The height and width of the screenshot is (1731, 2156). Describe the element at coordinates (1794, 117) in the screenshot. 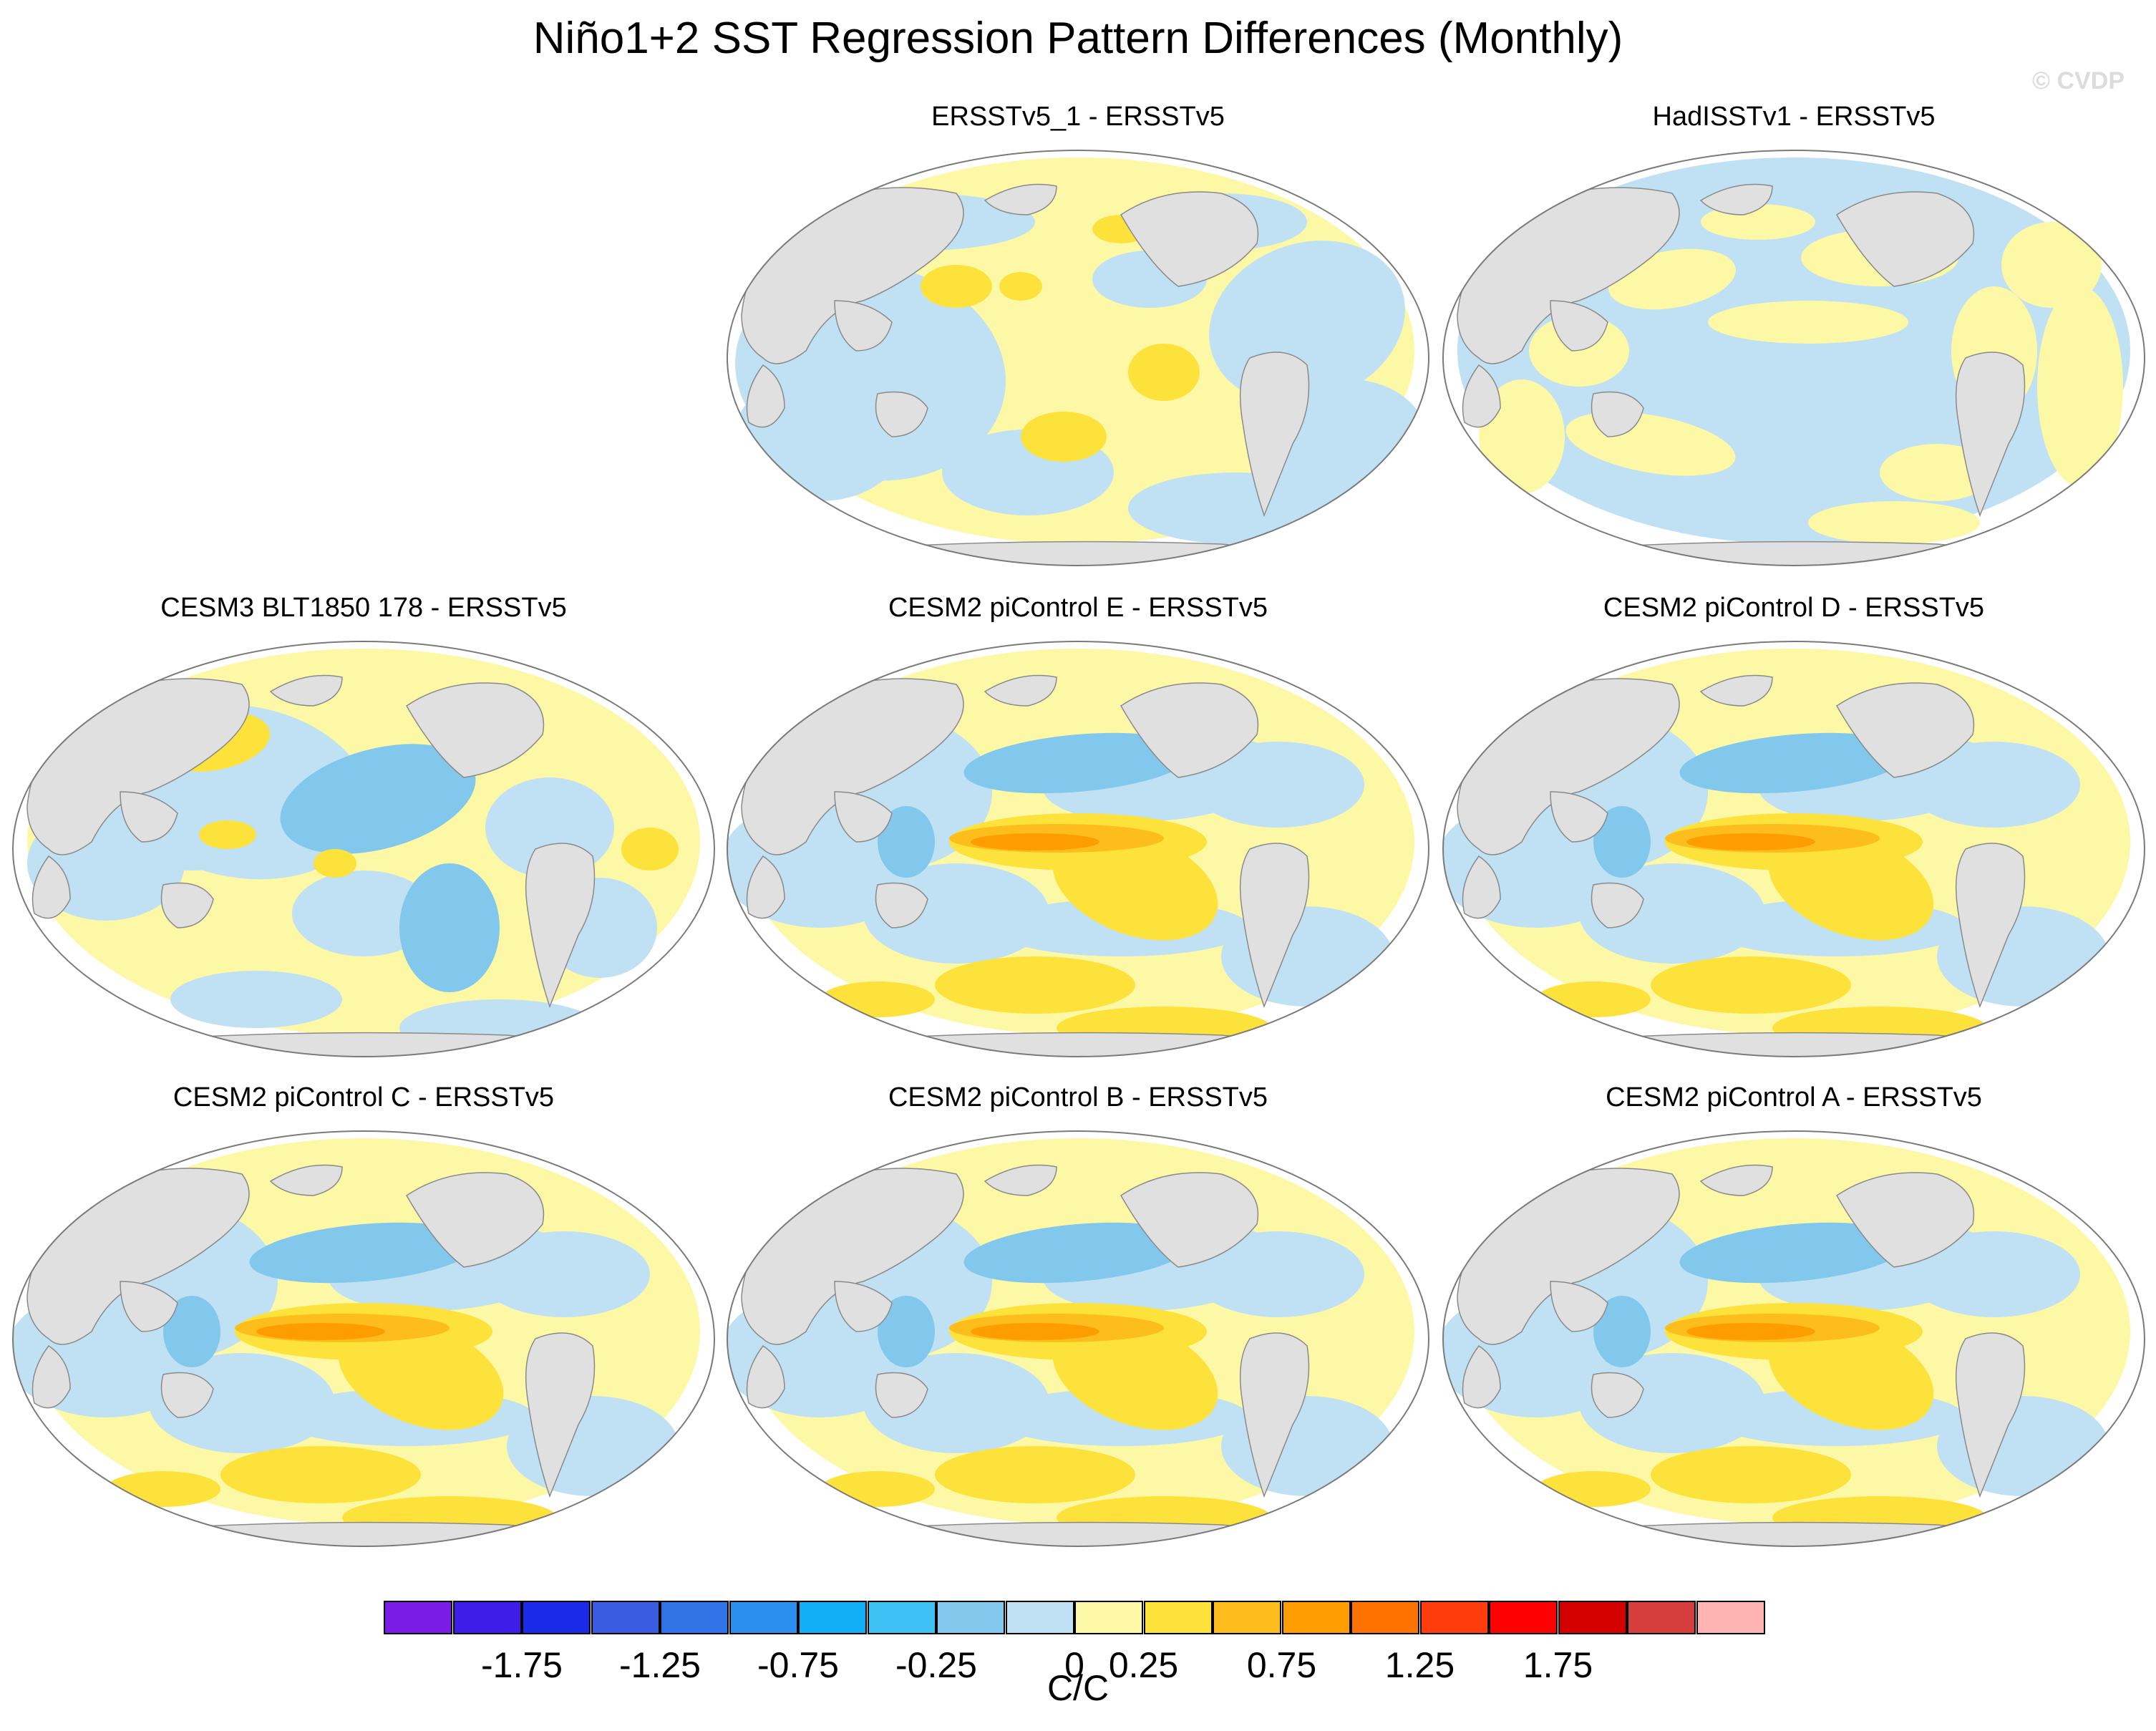

I see `panel-title: HadISSTv1 - ERSSTv5` at that location.